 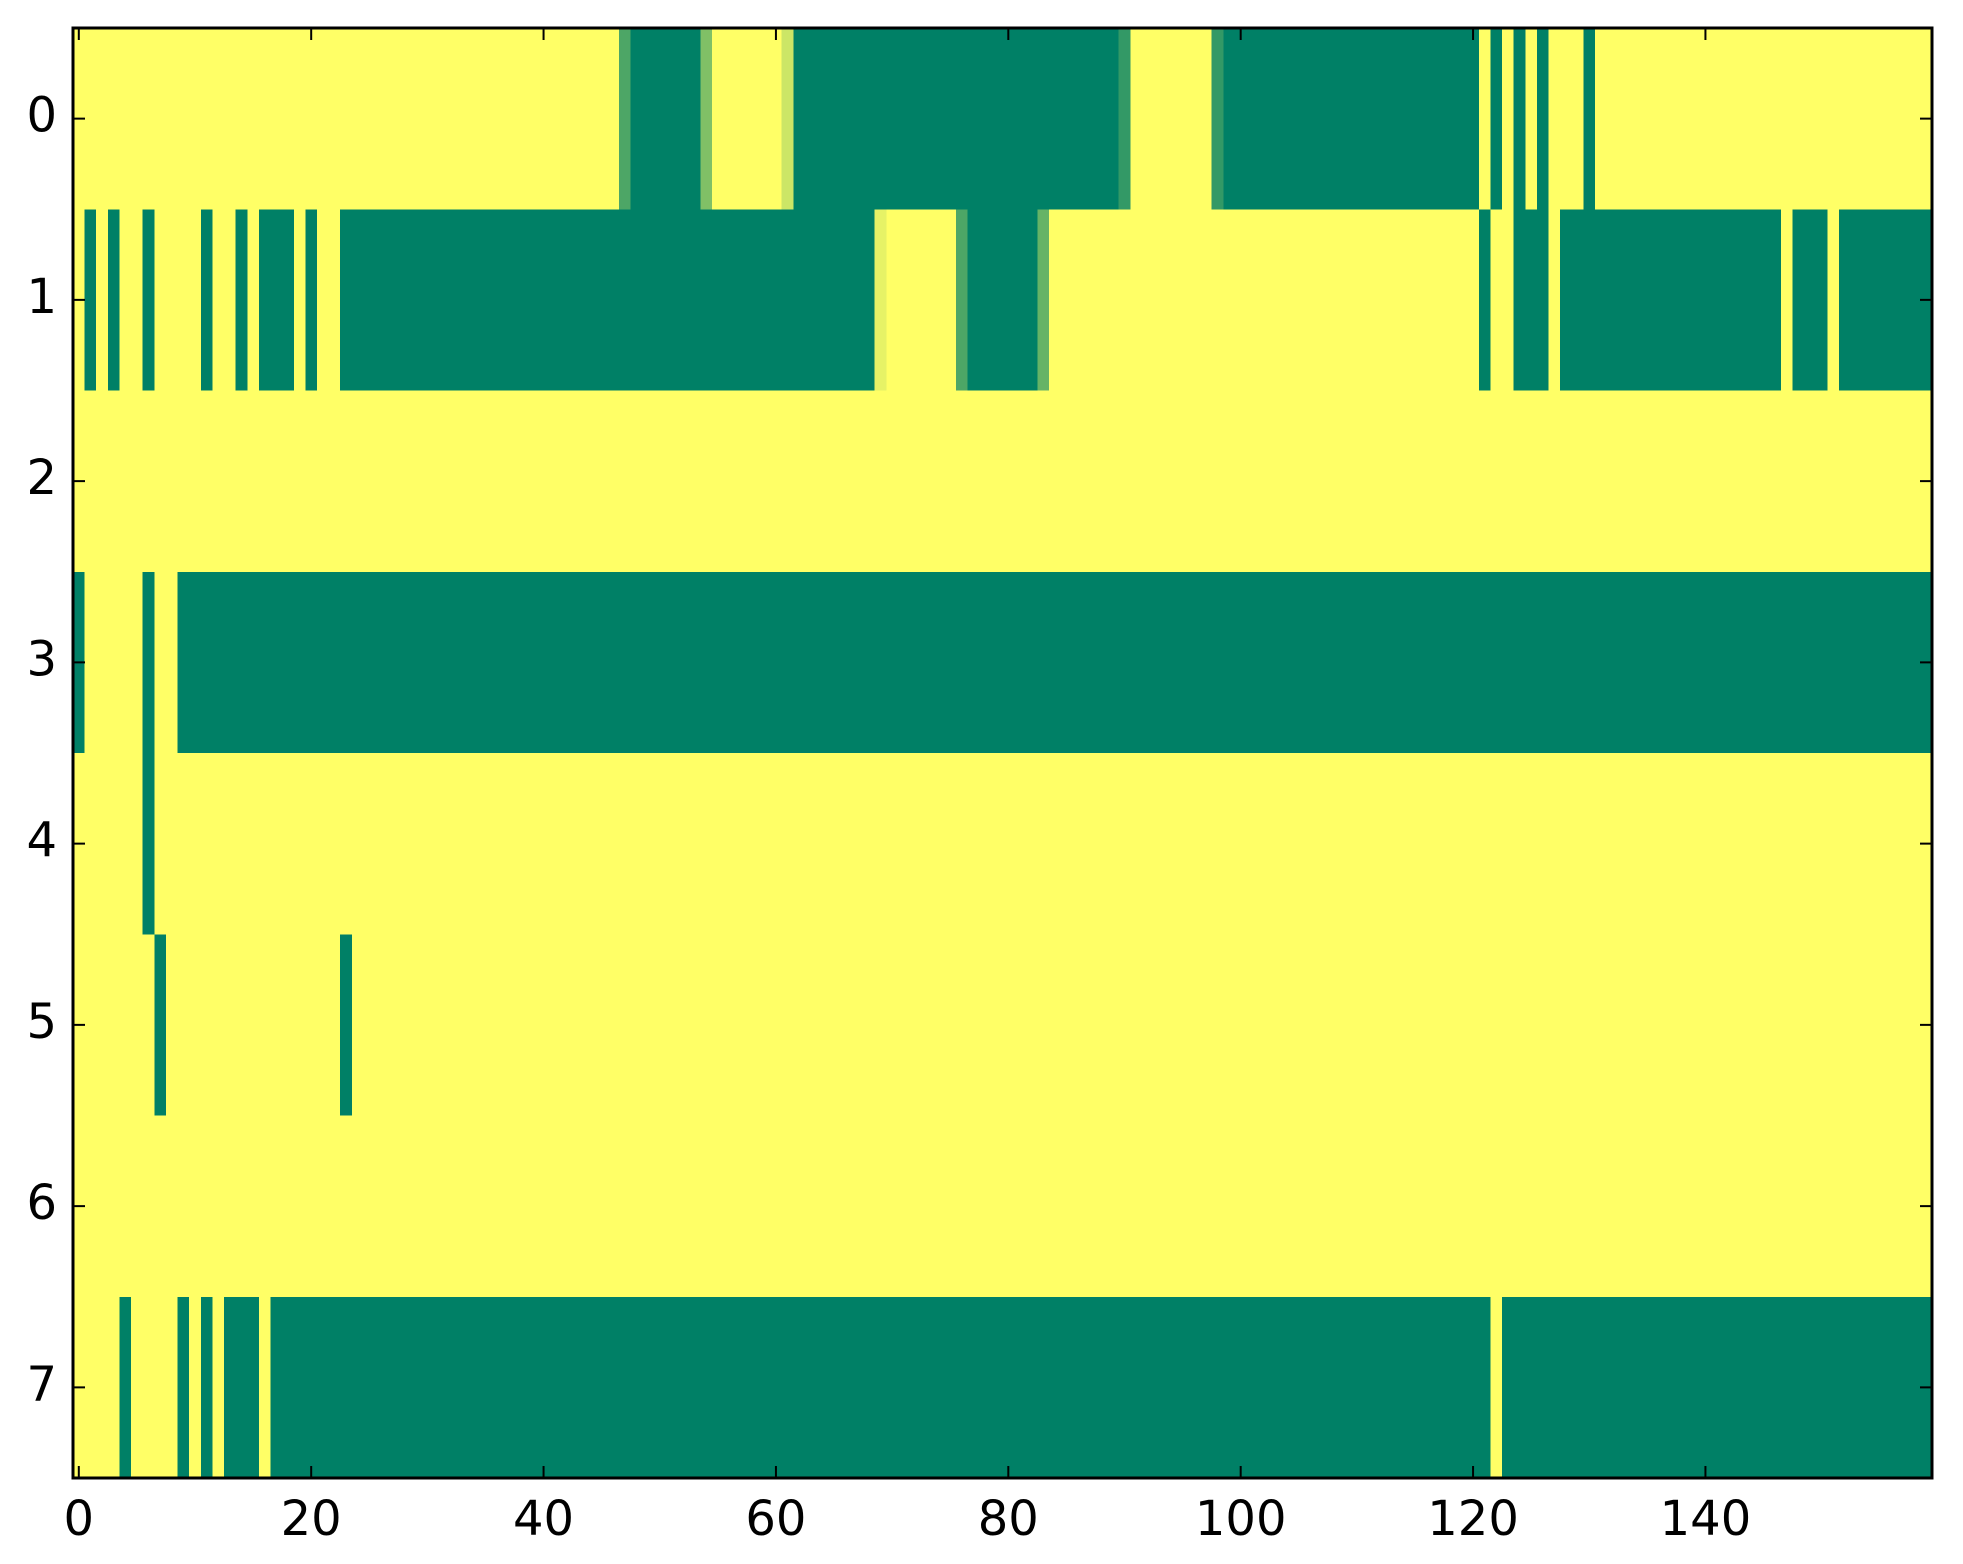 What do you see at coordinates (41, 297) in the screenshot?
I see `y-tick-label: 1` at bounding box center [41, 297].